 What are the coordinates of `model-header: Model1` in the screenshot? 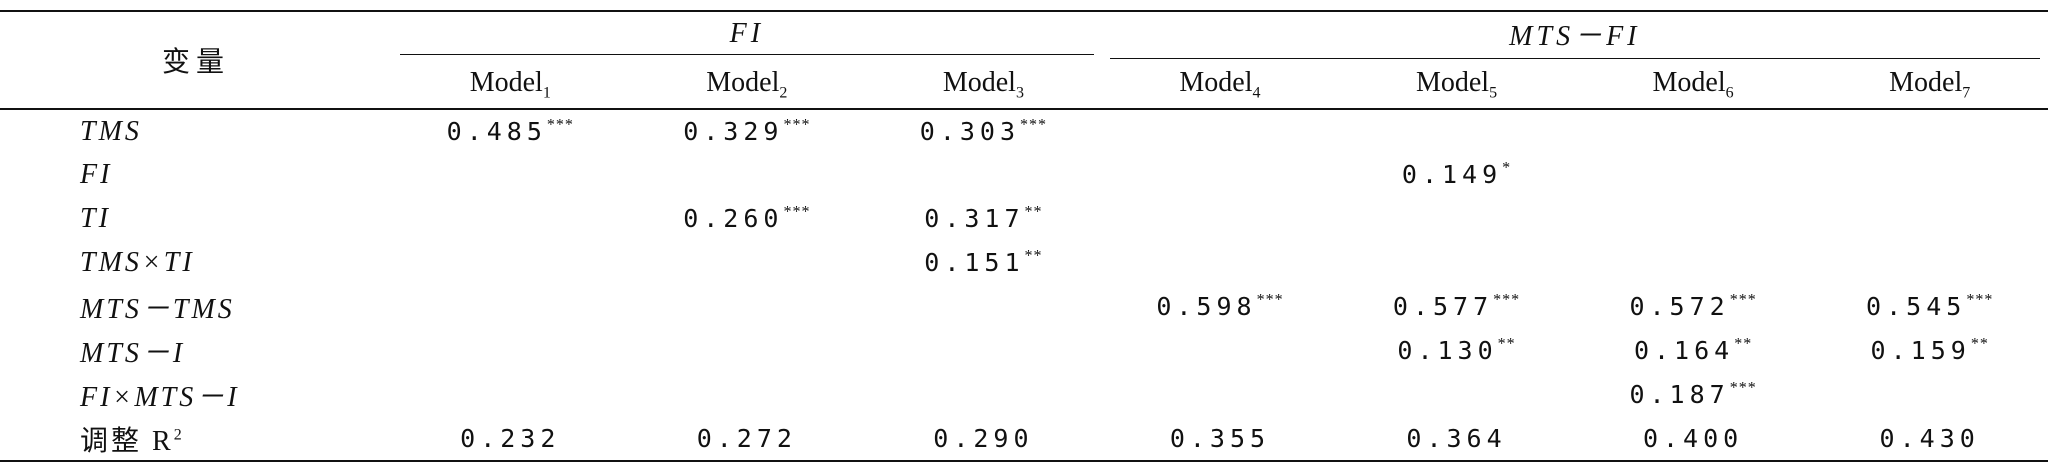 It's located at (510, 85).